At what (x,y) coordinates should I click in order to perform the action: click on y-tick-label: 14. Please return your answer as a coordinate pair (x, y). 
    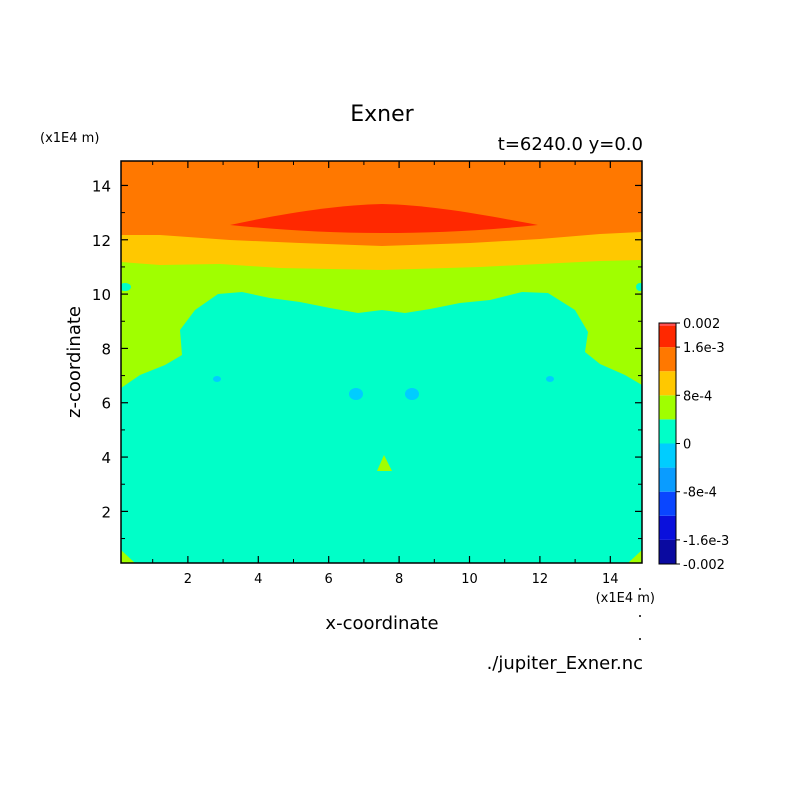
    Looking at the image, I should click on (101, 186).